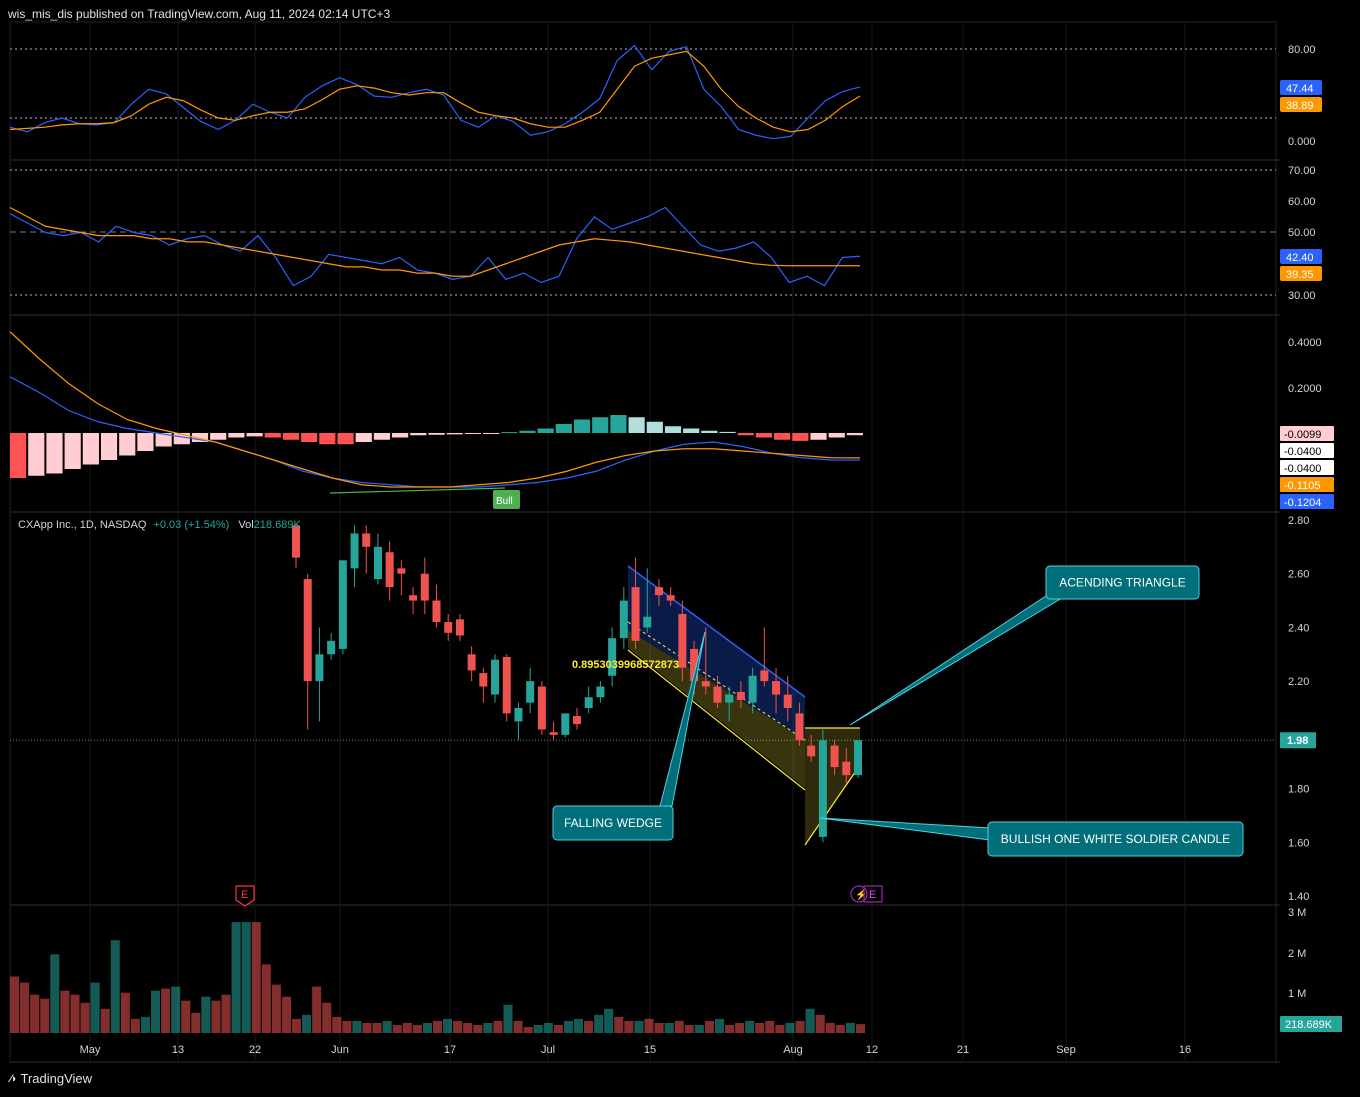 This screenshot has width=1360, height=1097. I want to click on symbol-label: CXApp Inc., 1D, NASDAQ, so click(82, 525).